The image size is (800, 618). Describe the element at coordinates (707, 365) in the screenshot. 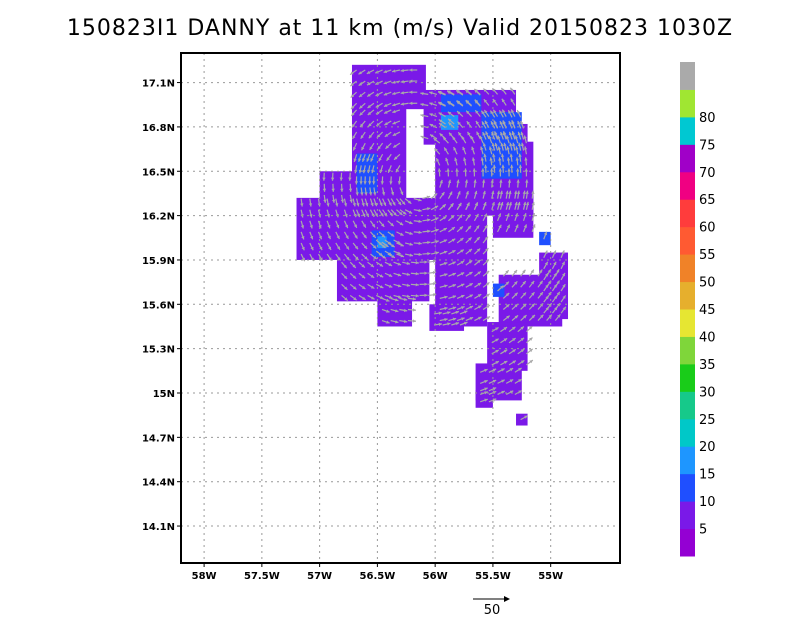

I see `colorbar-label-6: 35` at that location.